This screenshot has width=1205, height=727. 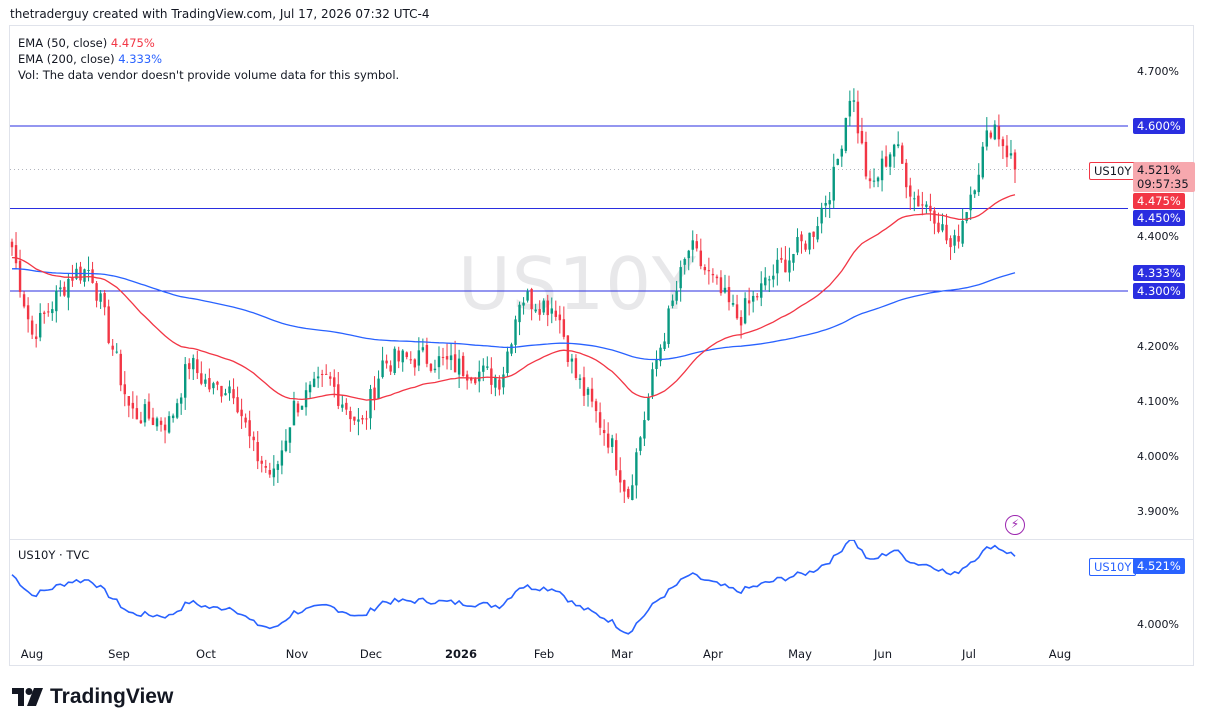 I want to click on ema200-legend-value: 4.333%, so click(x=140, y=59).